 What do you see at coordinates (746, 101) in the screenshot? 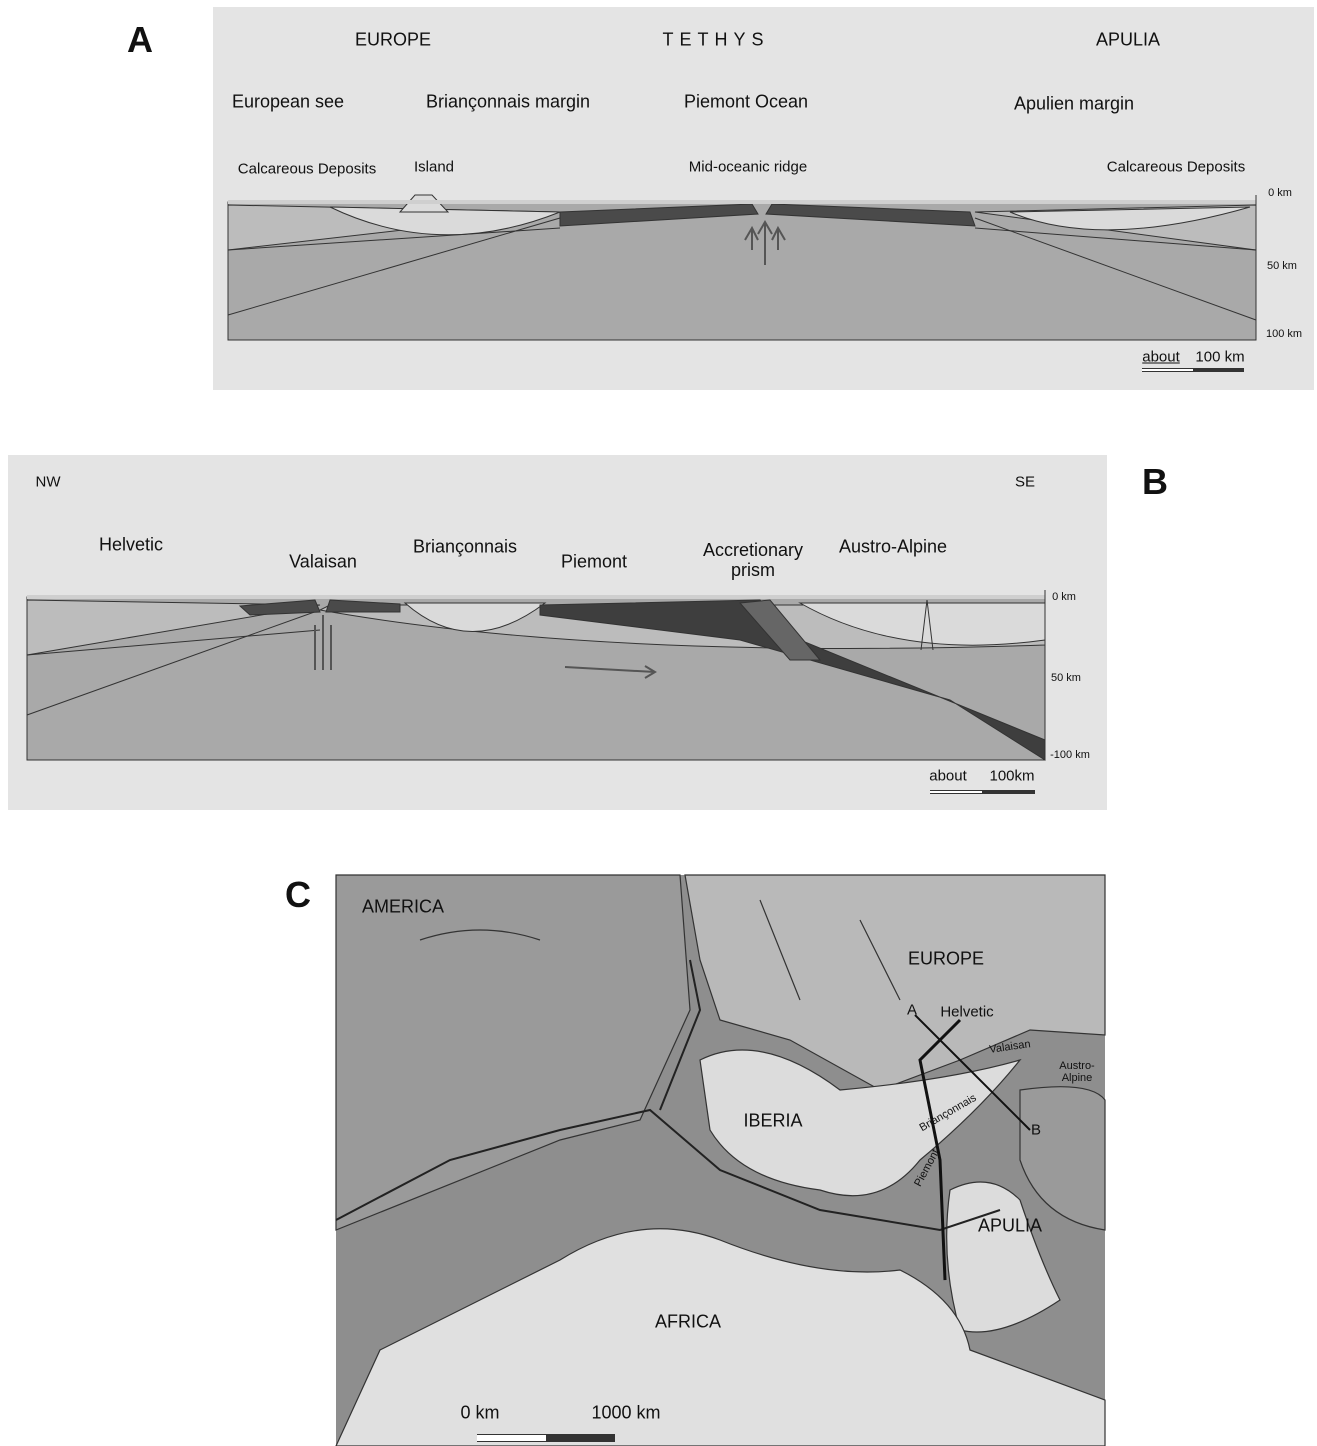
I see `zone-label: Piemont Ocean` at bounding box center [746, 101].